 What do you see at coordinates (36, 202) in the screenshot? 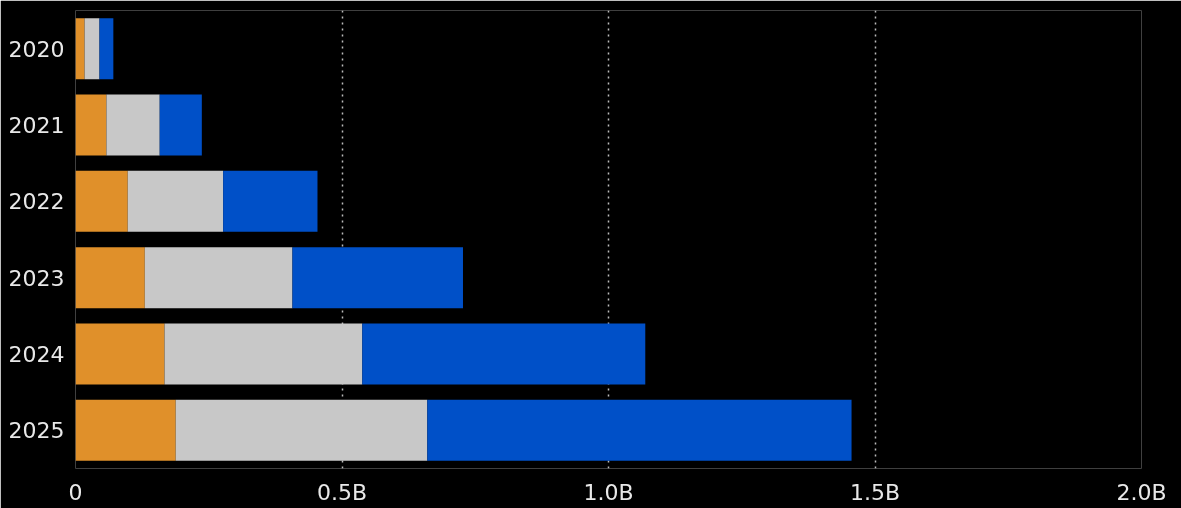
I see `y-tick-label: 2022` at bounding box center [36, 202].